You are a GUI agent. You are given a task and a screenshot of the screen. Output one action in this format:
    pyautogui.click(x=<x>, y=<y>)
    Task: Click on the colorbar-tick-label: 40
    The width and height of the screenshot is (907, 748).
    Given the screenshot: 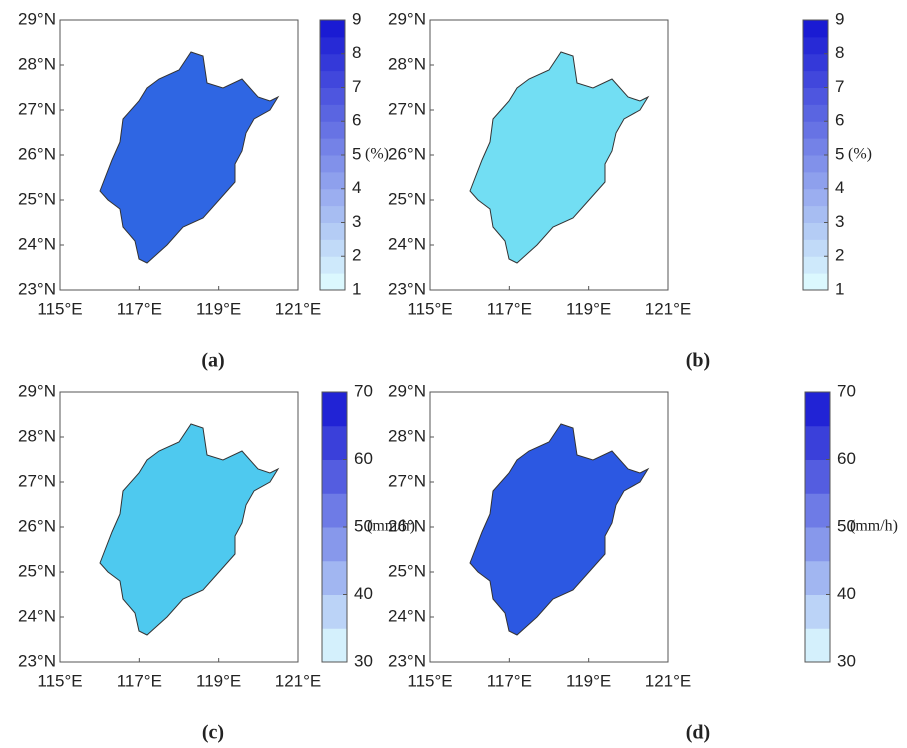 What is the action you would take?
    pyautogui.click(x=363, y=593)
    